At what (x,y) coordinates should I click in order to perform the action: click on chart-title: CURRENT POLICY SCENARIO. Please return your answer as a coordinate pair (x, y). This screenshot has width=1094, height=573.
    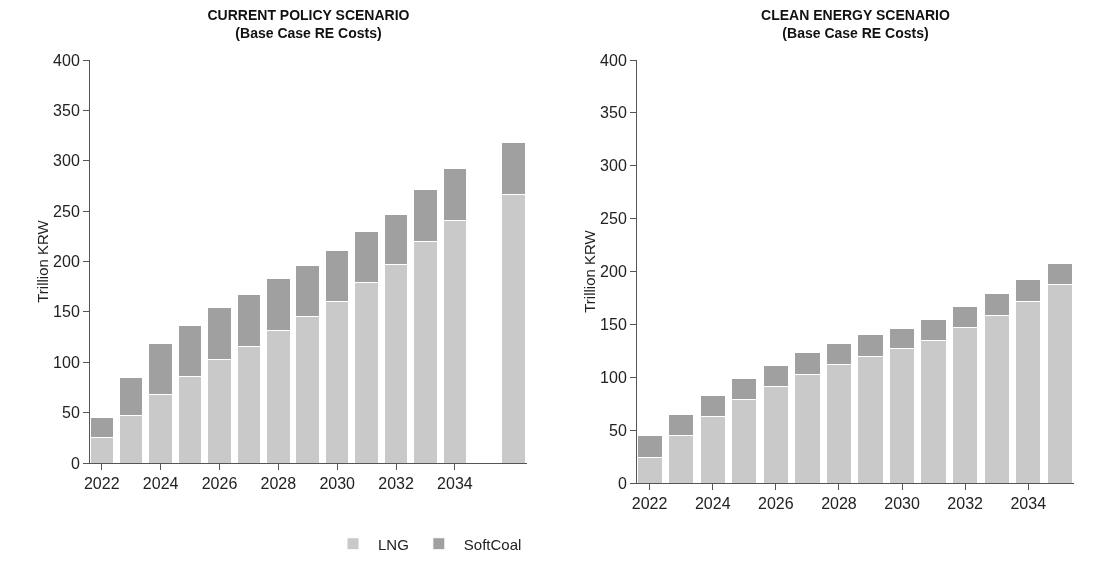
    Looking at the image, I should click on (308, 15).